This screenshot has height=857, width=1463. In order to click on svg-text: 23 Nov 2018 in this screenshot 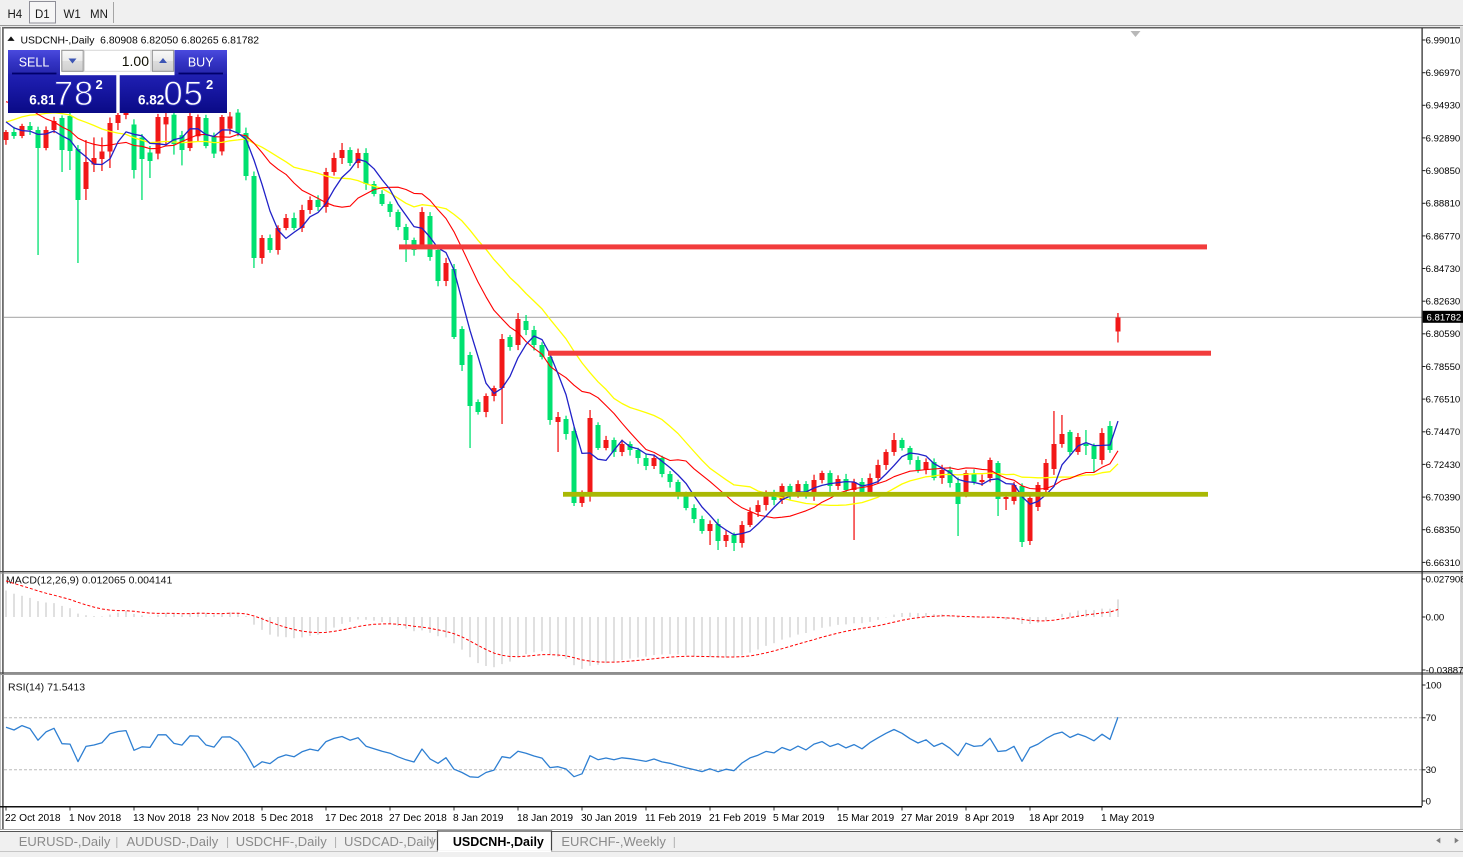, I will do `click(226, 818)`.